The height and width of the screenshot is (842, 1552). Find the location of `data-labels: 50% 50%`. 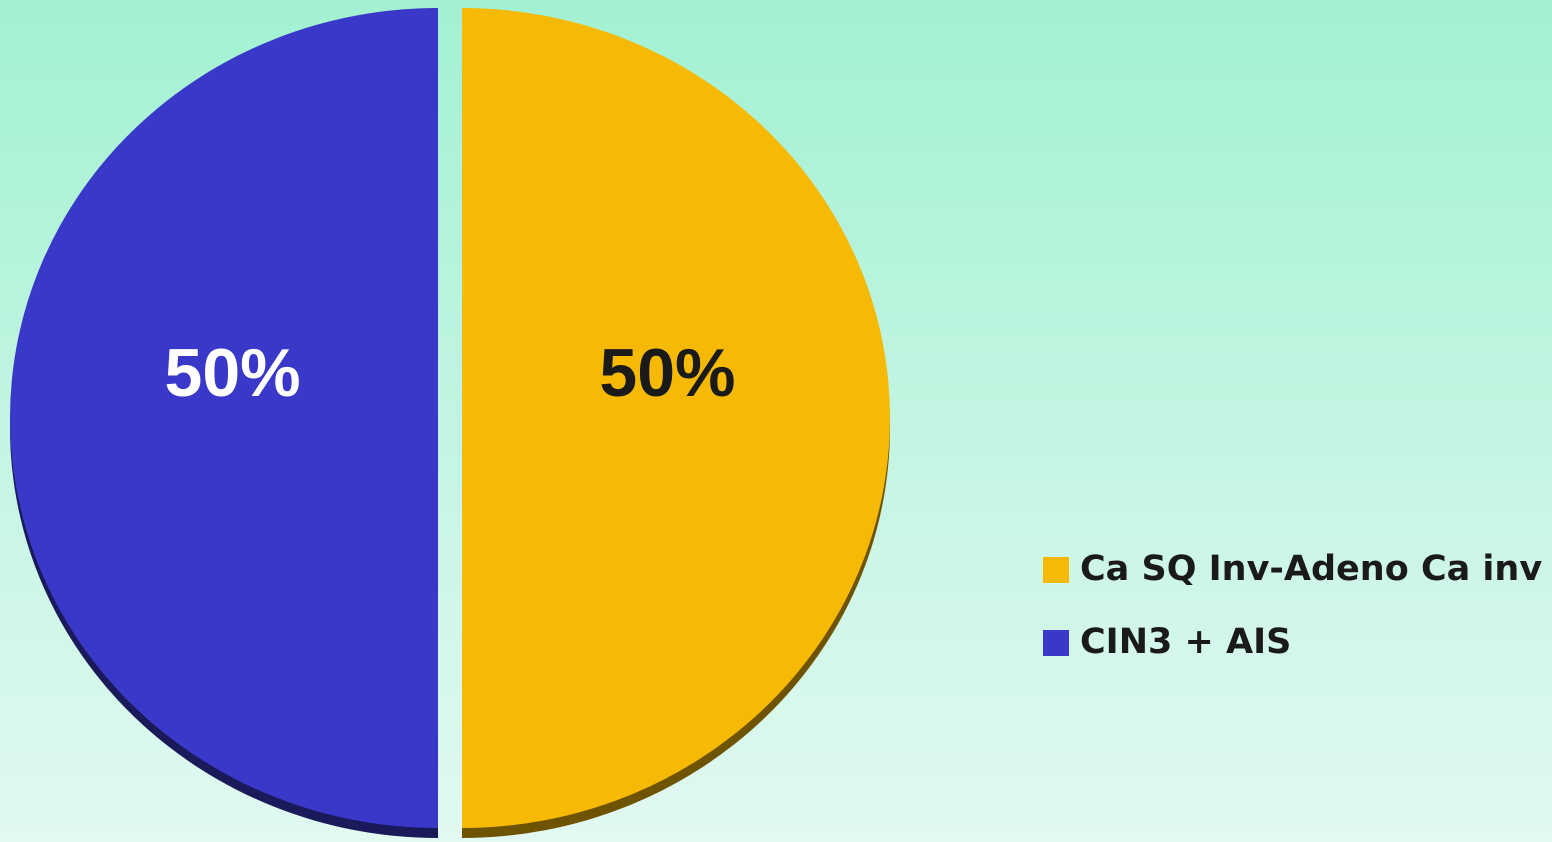

data-labels: 50% 50% is located at coordinates (450, 373).